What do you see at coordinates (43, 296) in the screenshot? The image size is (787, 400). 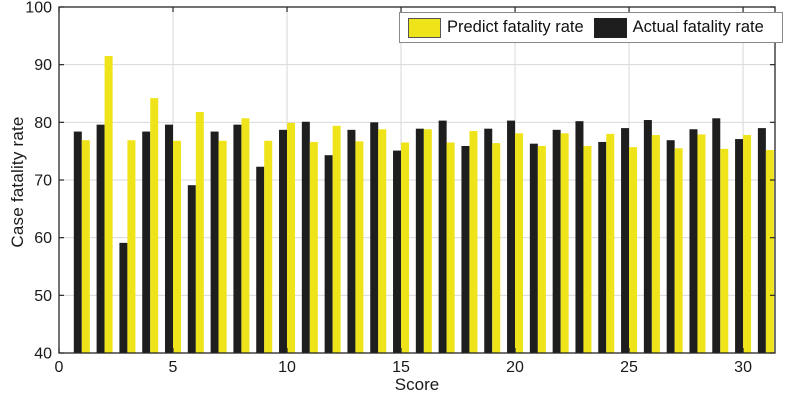 I see `y-tick-label-50: 50` at bounding box center [43, 296].